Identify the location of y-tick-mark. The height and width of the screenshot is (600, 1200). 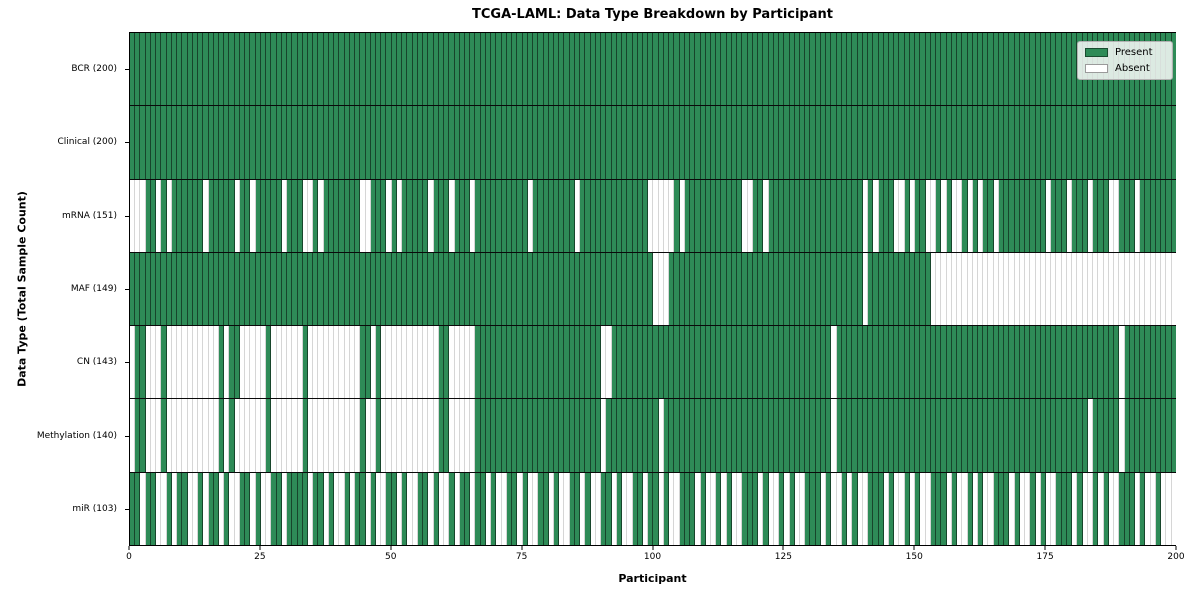
(127, 510).